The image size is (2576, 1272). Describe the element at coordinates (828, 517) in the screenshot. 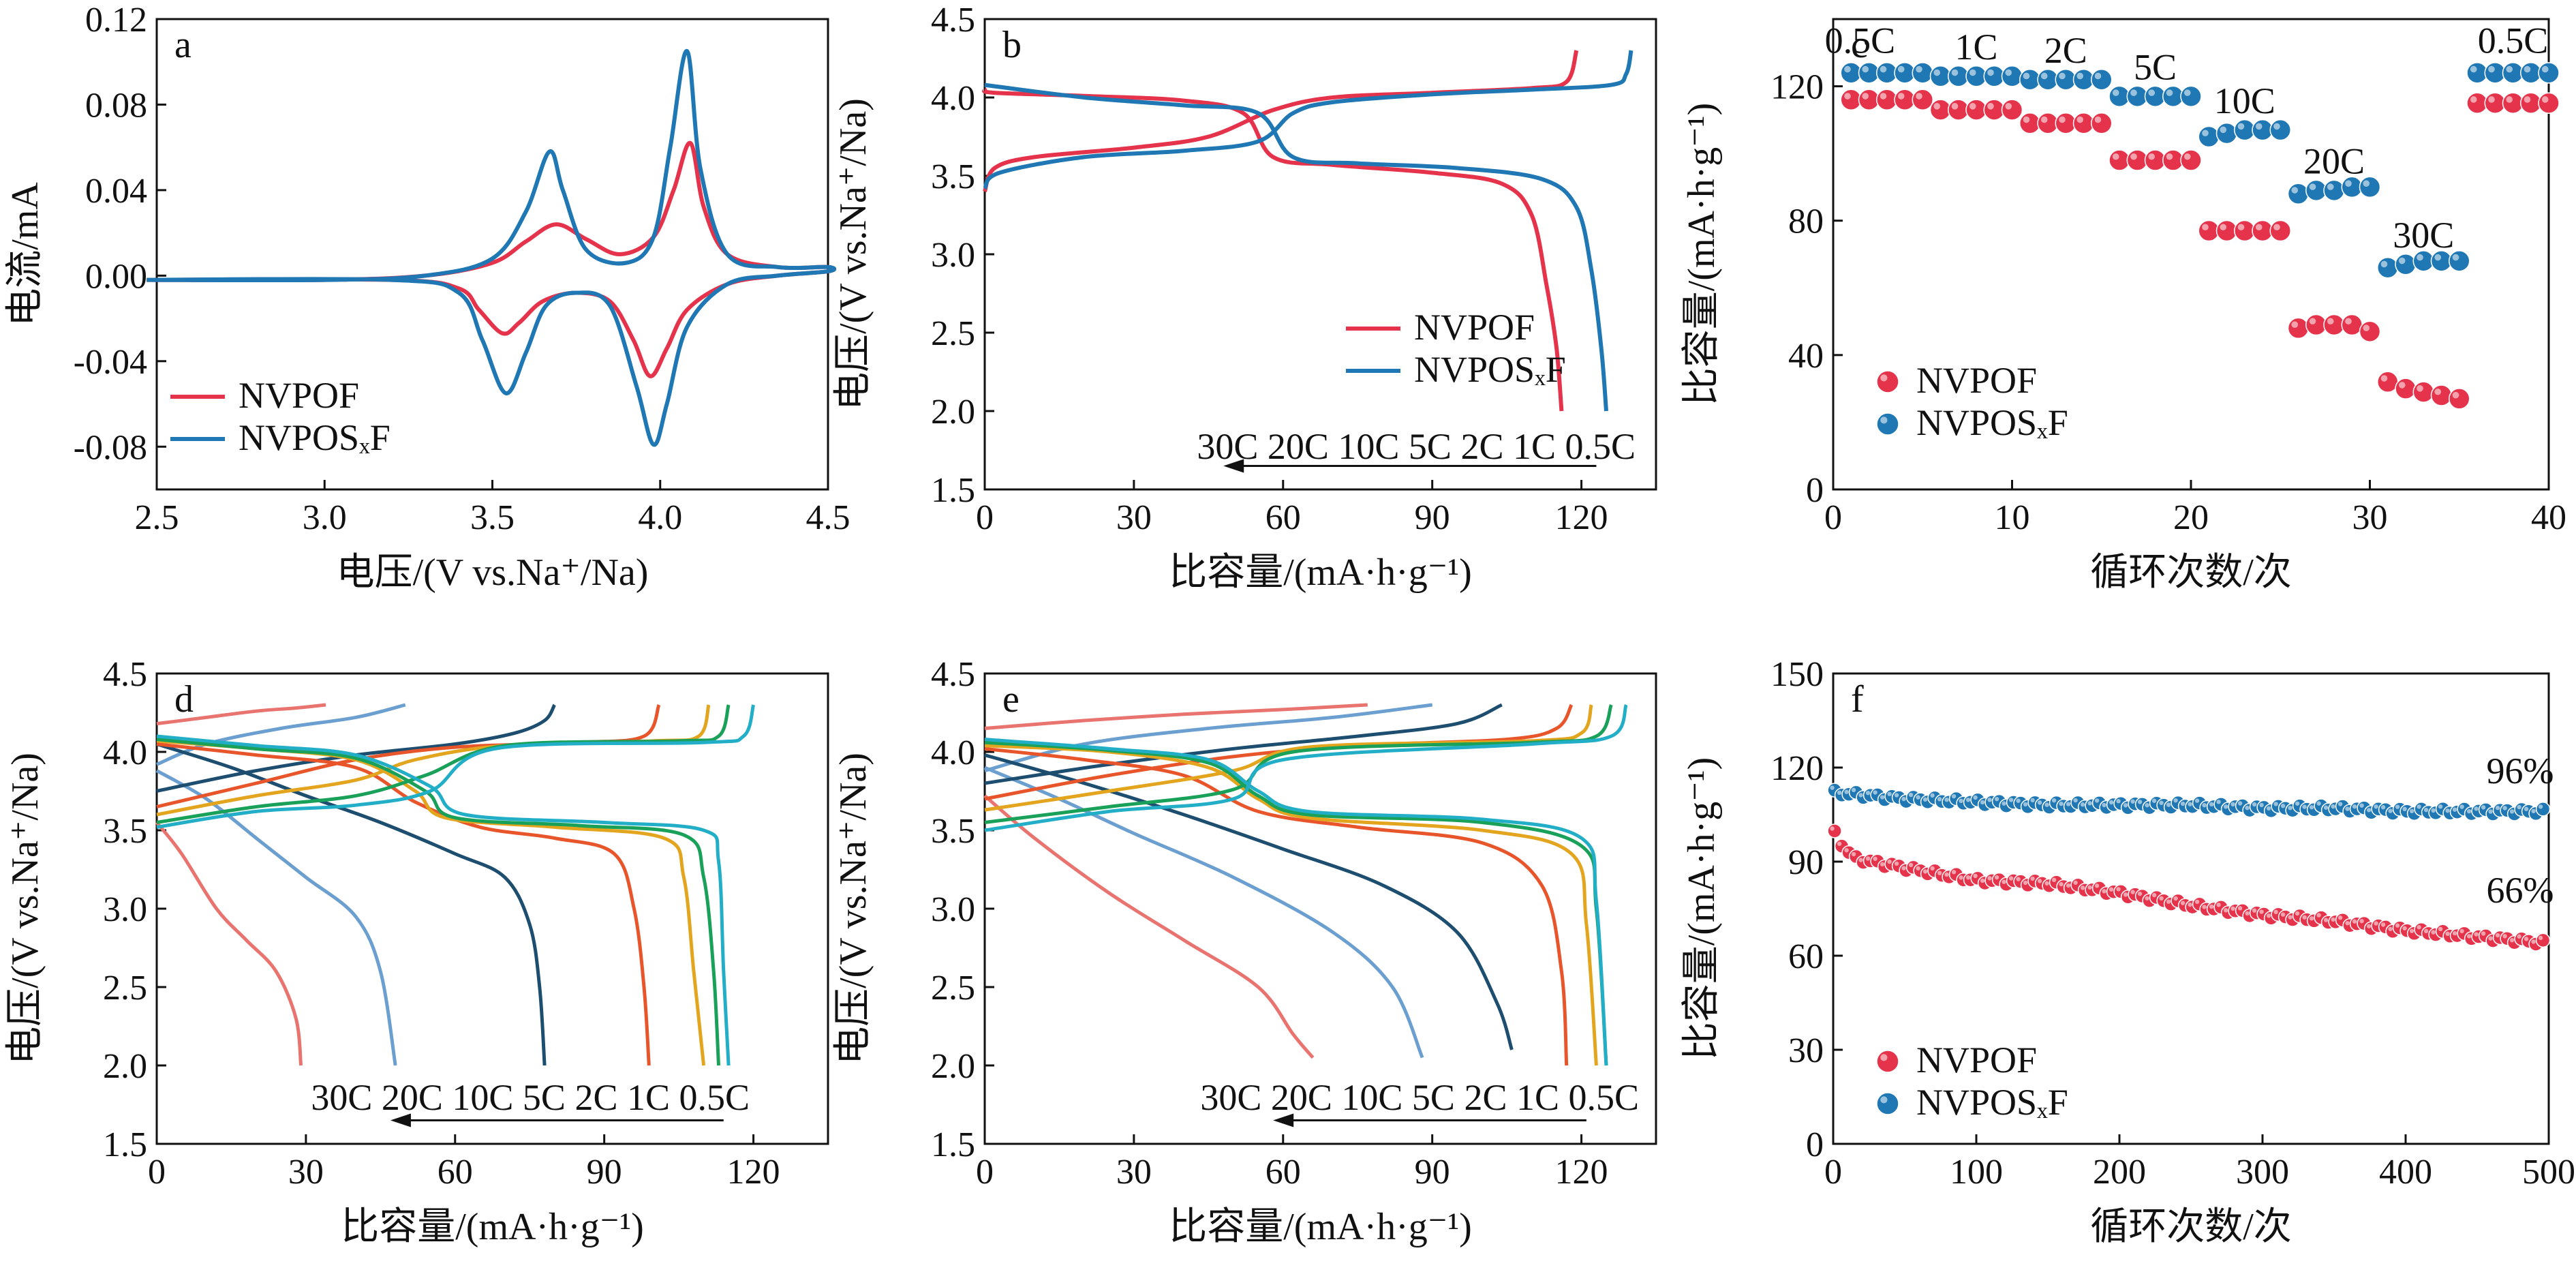

I see `x-tick-label: 4.5` at that location.